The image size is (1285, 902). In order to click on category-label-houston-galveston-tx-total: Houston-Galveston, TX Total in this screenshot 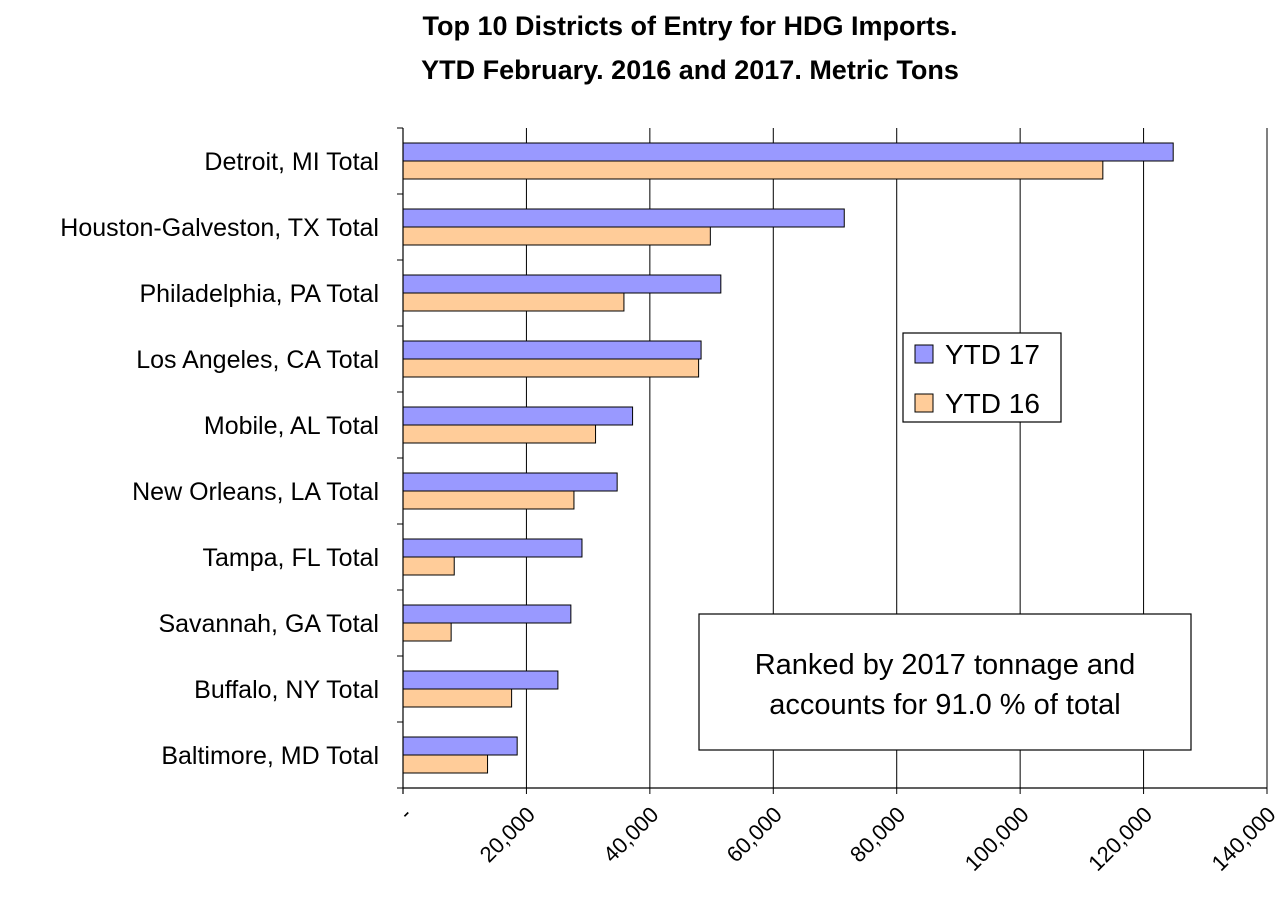, I will do `click(219, 228)`.